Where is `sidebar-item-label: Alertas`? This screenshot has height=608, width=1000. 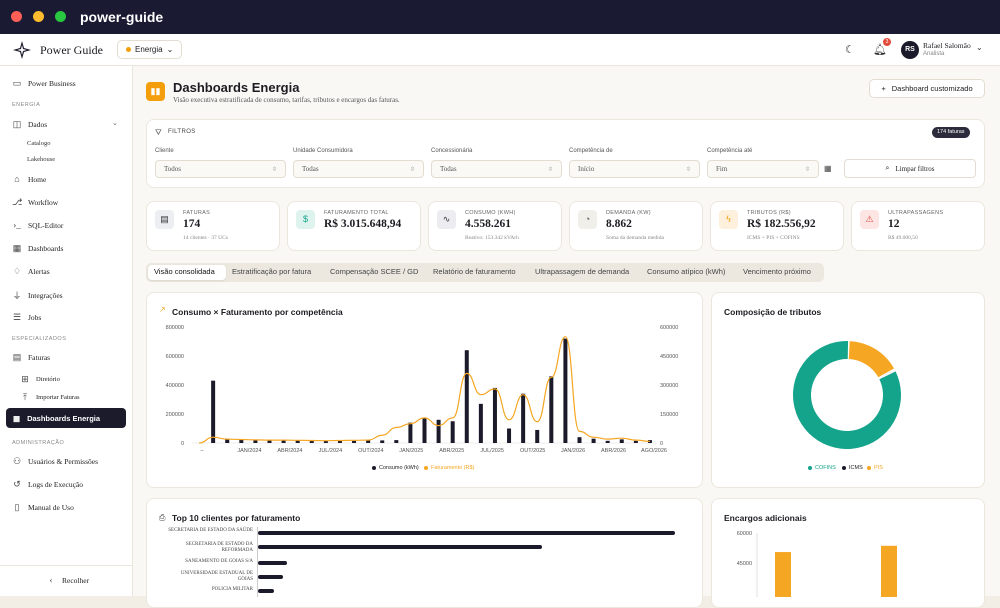
sidebar-item-label: Alertas is located at coordinates (39, 271).